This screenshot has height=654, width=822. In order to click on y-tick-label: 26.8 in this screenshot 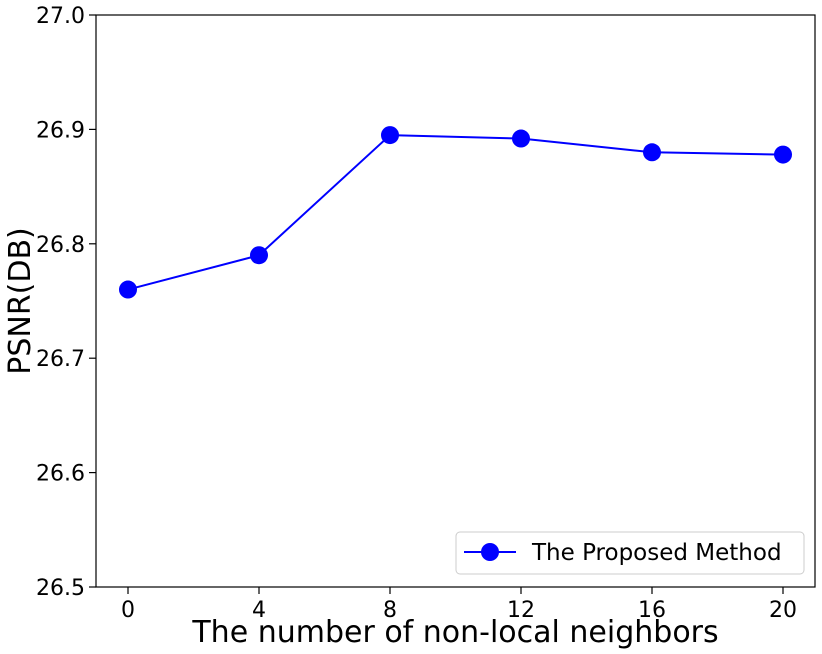, I will do `click(60, 245)`.